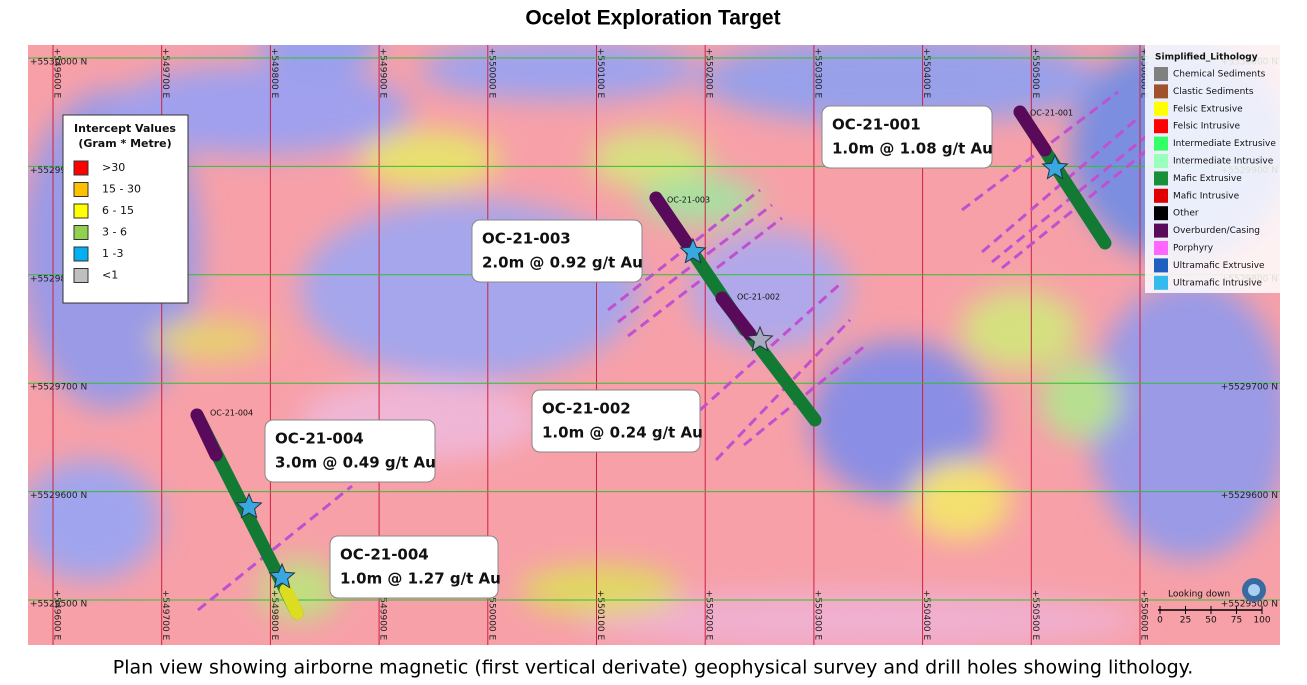 The image size is (1307, 685). I want to click on scale-label: 100, so click(1261, 621).